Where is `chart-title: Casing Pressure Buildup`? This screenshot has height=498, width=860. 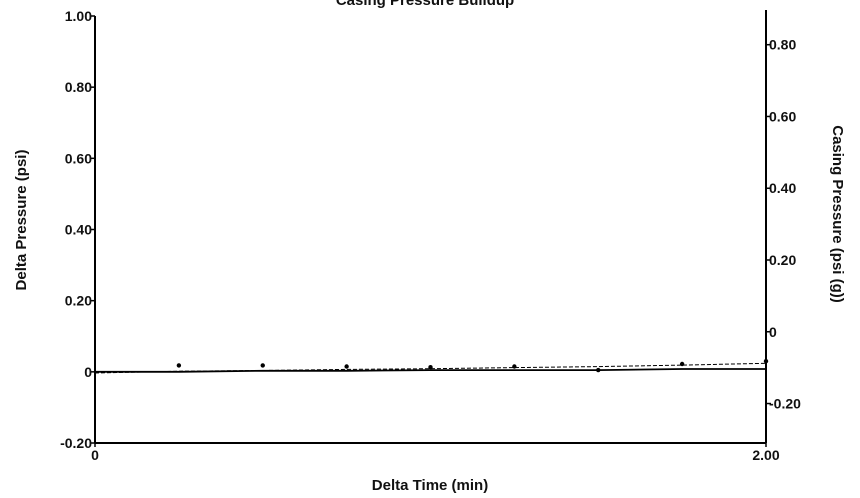
chart-title: Casing Pressure Buildup is located at coordinates (425, 4).